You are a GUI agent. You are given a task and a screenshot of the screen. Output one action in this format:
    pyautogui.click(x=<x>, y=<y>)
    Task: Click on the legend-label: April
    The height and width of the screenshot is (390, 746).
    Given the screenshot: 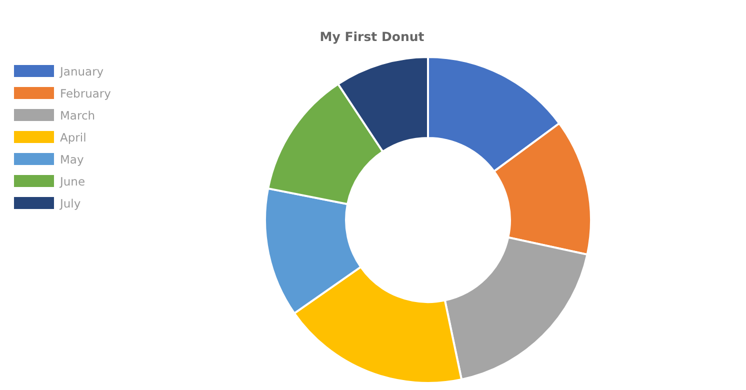 What is the action you would take?
    pyautogui.click(x=73, y=137)
    